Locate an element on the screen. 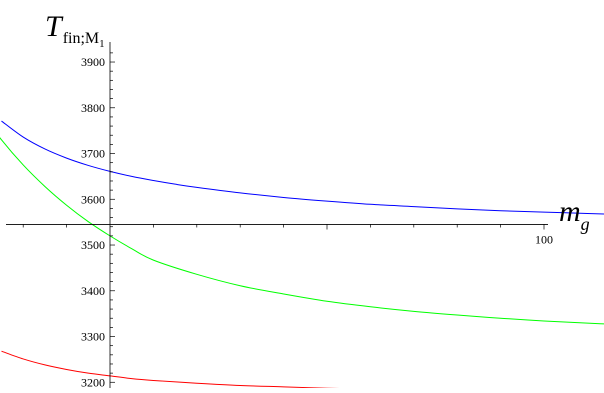 This screenshot has width=604, height=393. y-tick-label: 3200 is located at coordinates (93, 381).